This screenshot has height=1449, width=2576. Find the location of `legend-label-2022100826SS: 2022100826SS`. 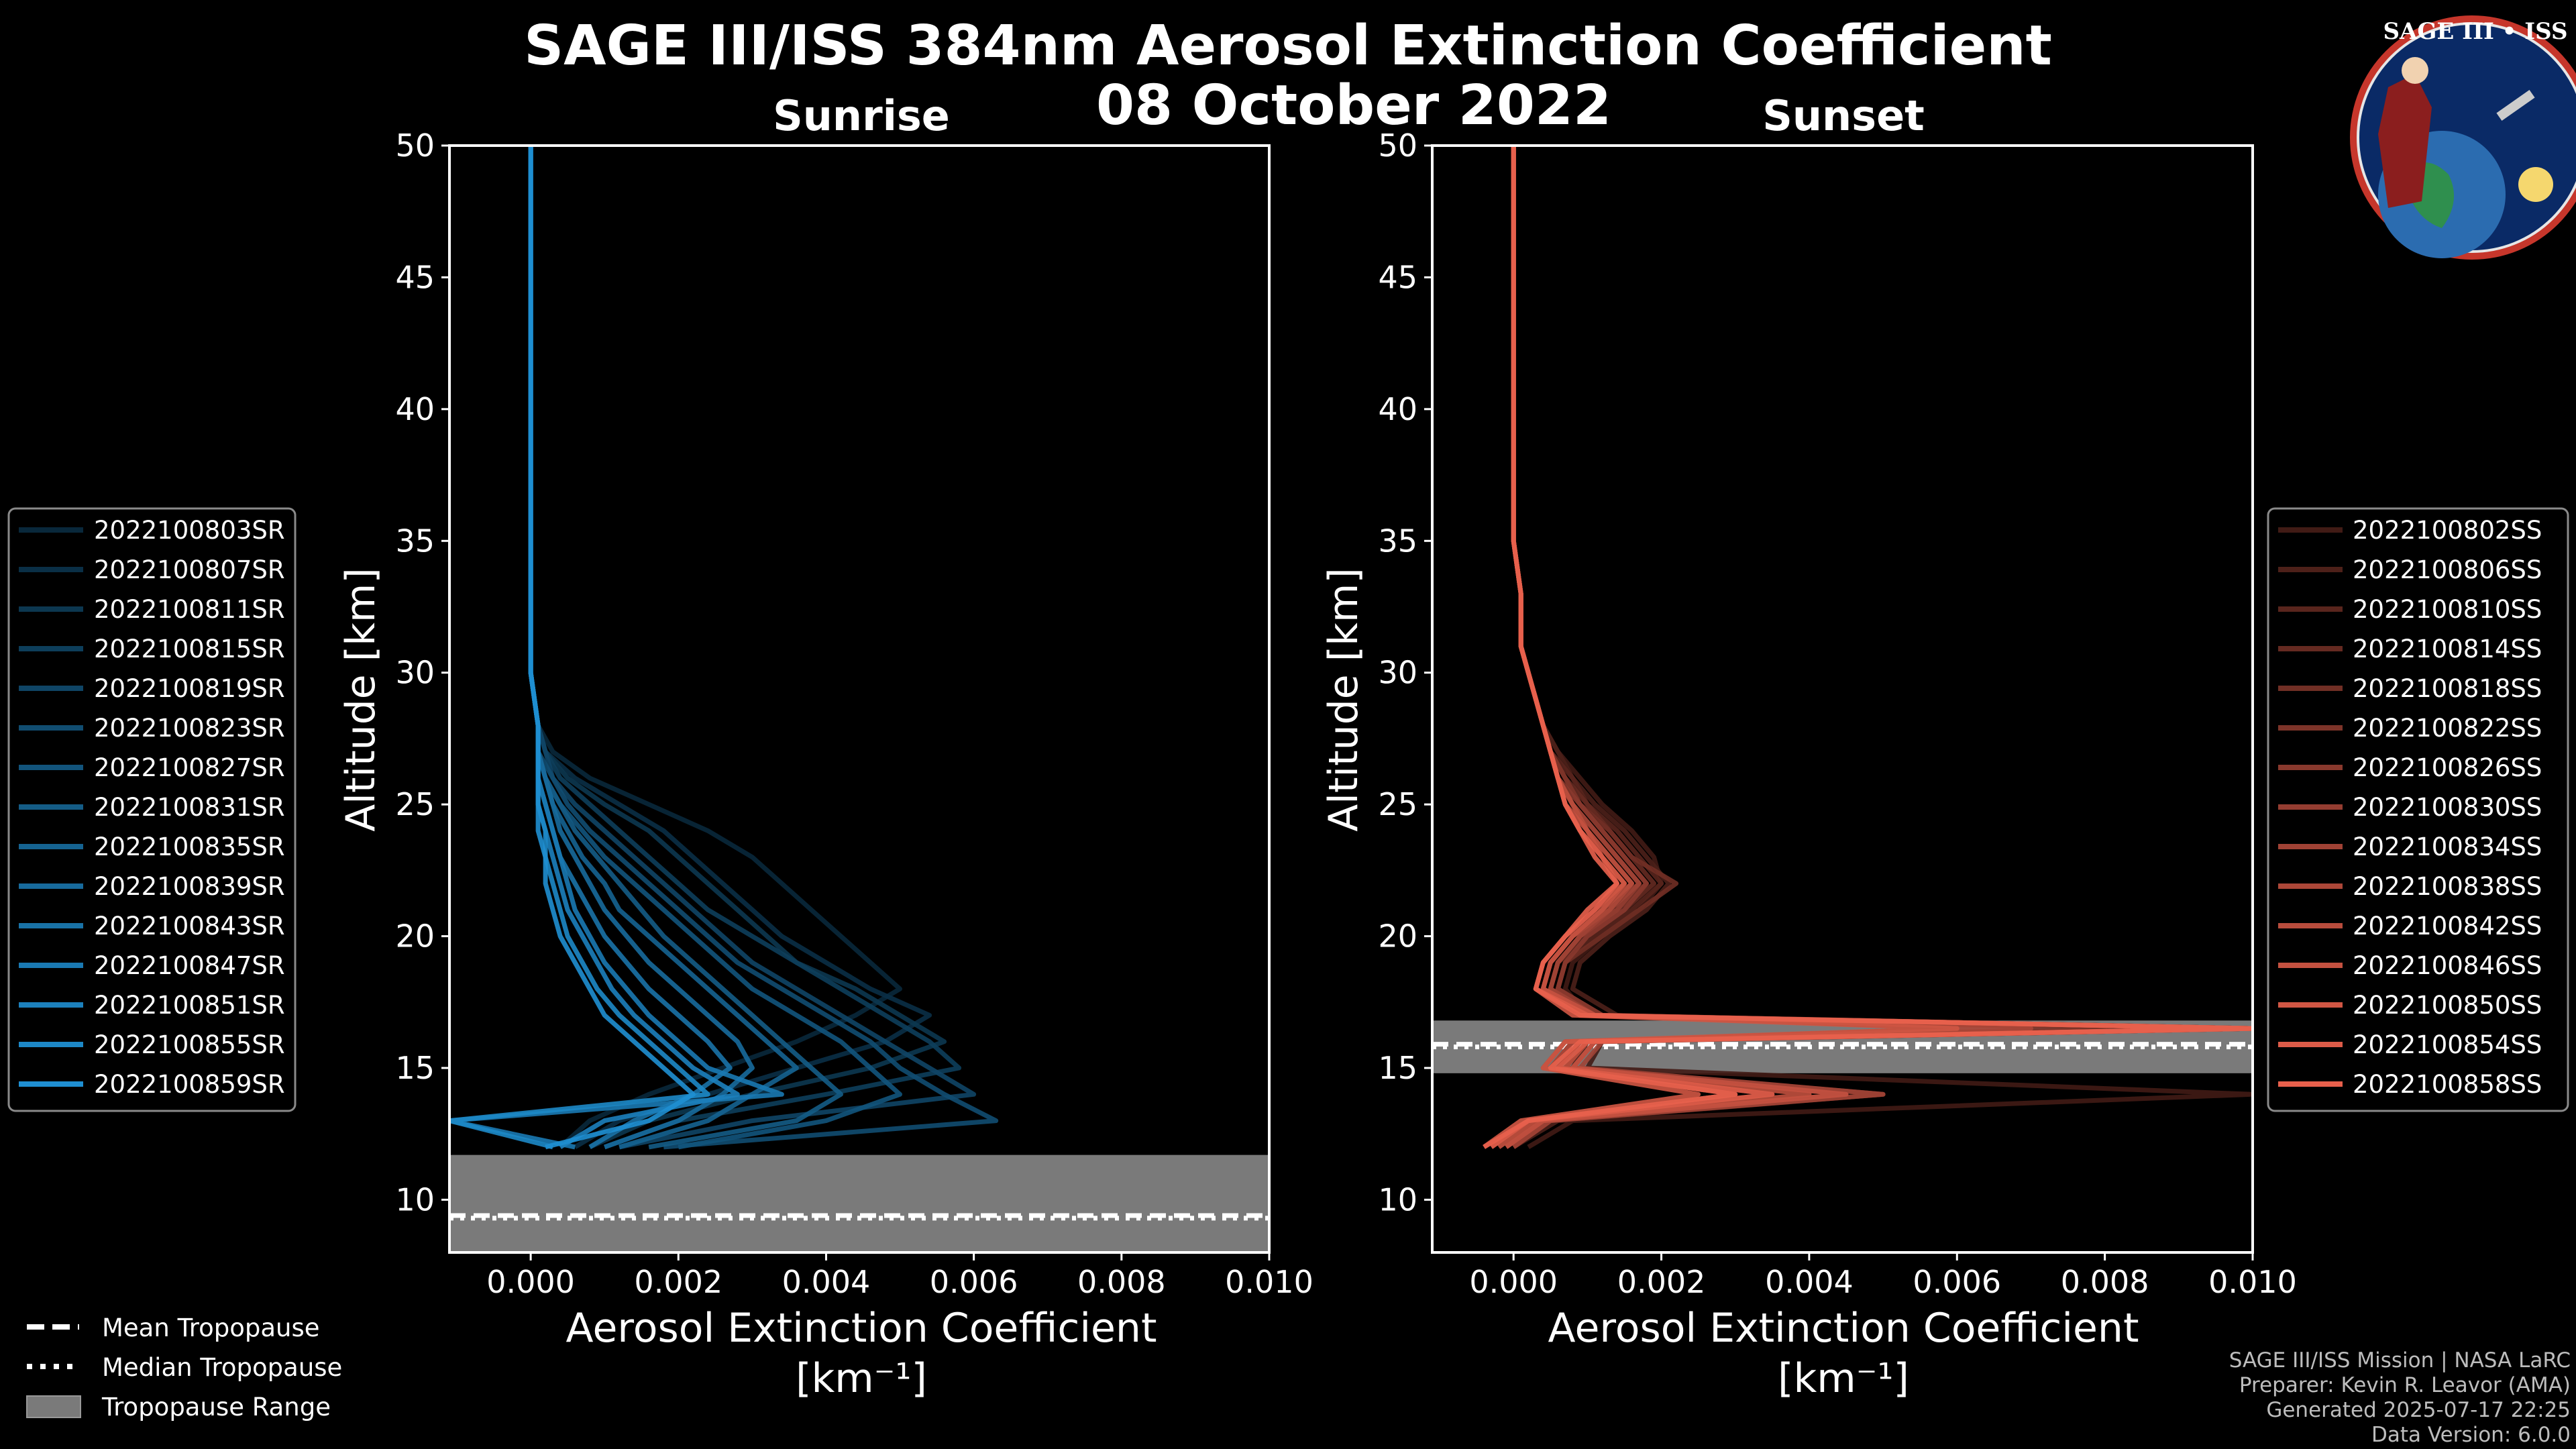

legend-label-2022100826SS: 2022100826SS is located at coordinates (2447, 767).